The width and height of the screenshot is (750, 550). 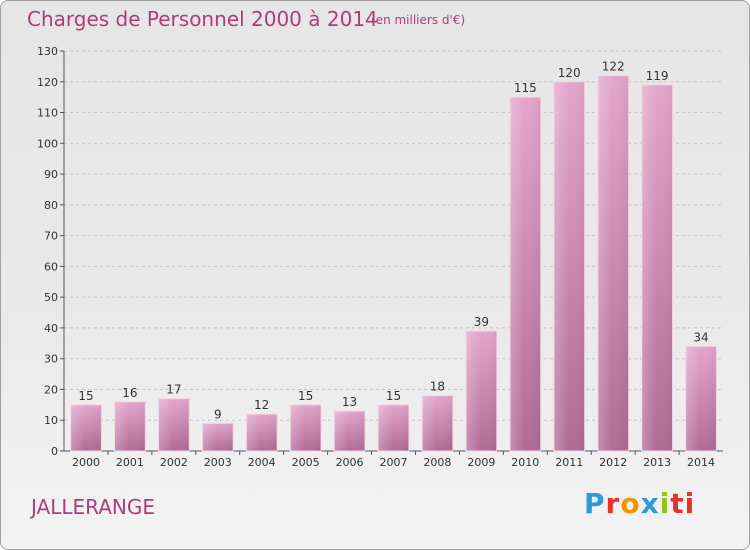 I want to click on y-tick-label: 80, so click(x=51, y=205).